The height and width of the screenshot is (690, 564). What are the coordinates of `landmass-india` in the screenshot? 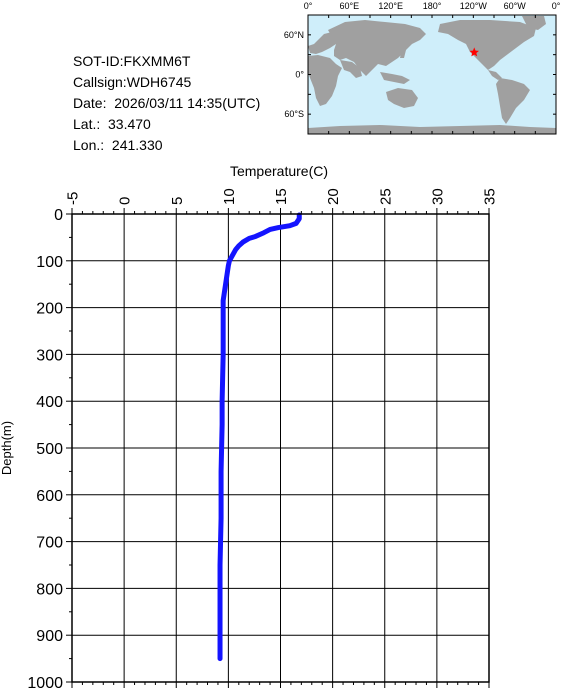 It's located at (351, 69).